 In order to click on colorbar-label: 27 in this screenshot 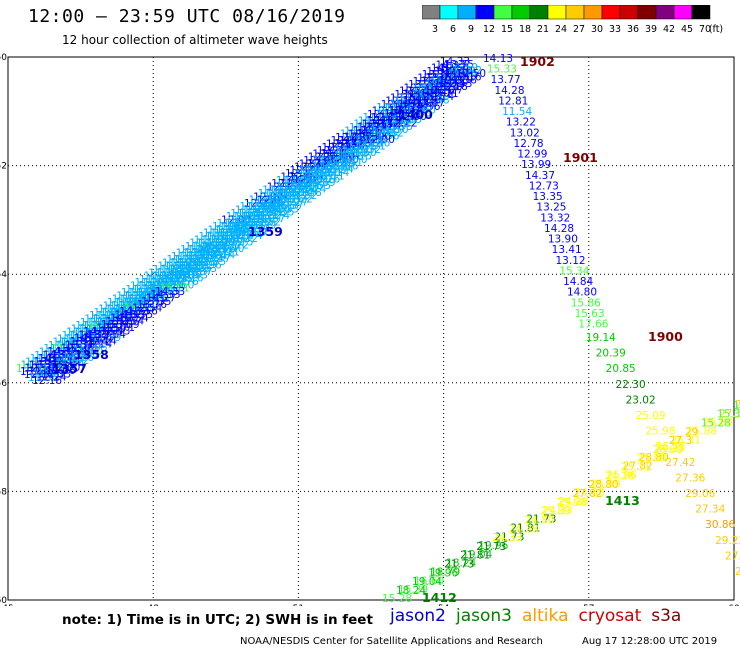, I will do `click(579, 29)`.